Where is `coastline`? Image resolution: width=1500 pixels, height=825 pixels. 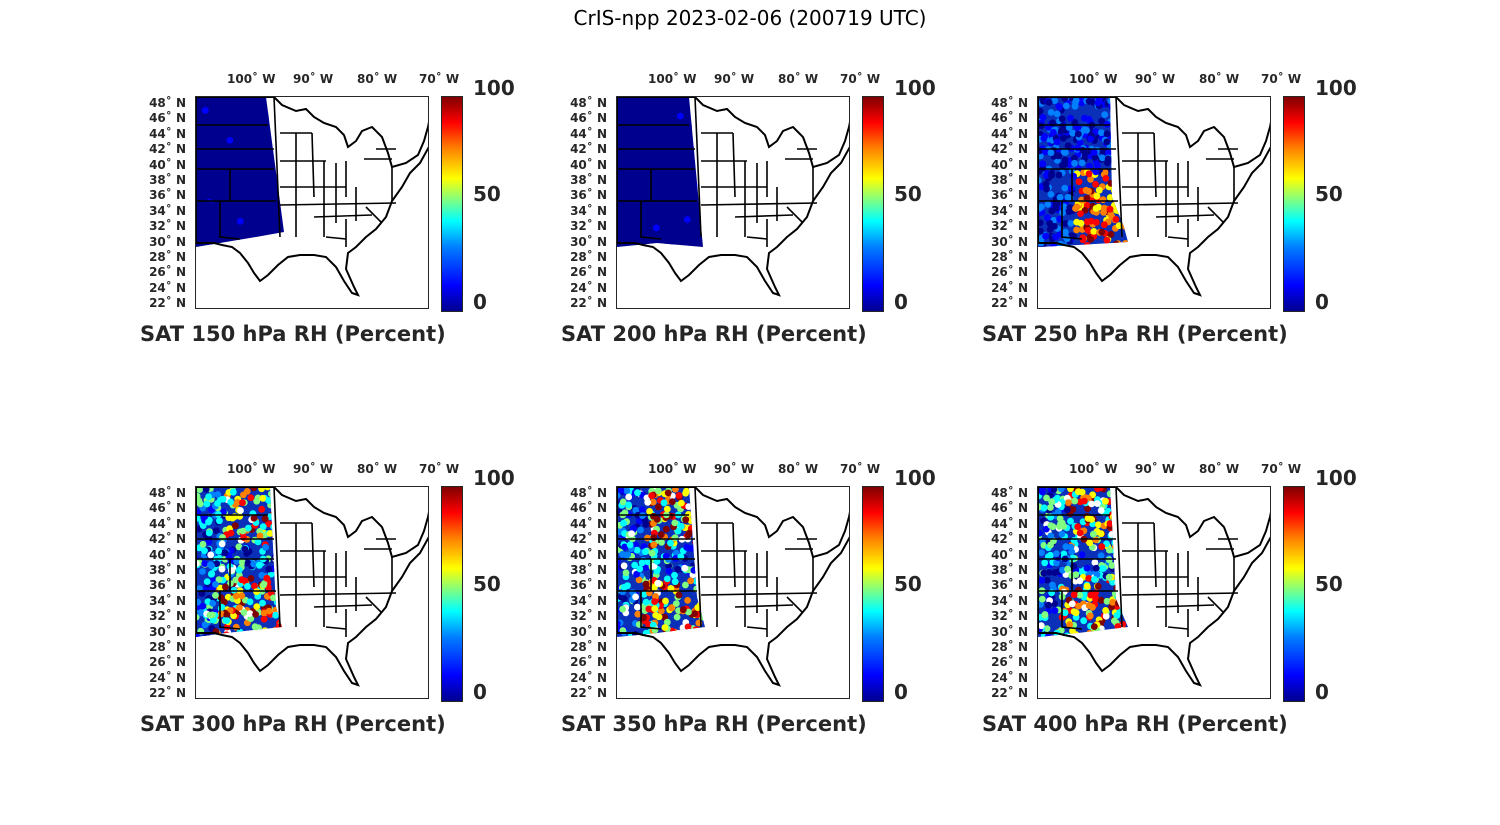
coastline is located at coordinates (733, 197).